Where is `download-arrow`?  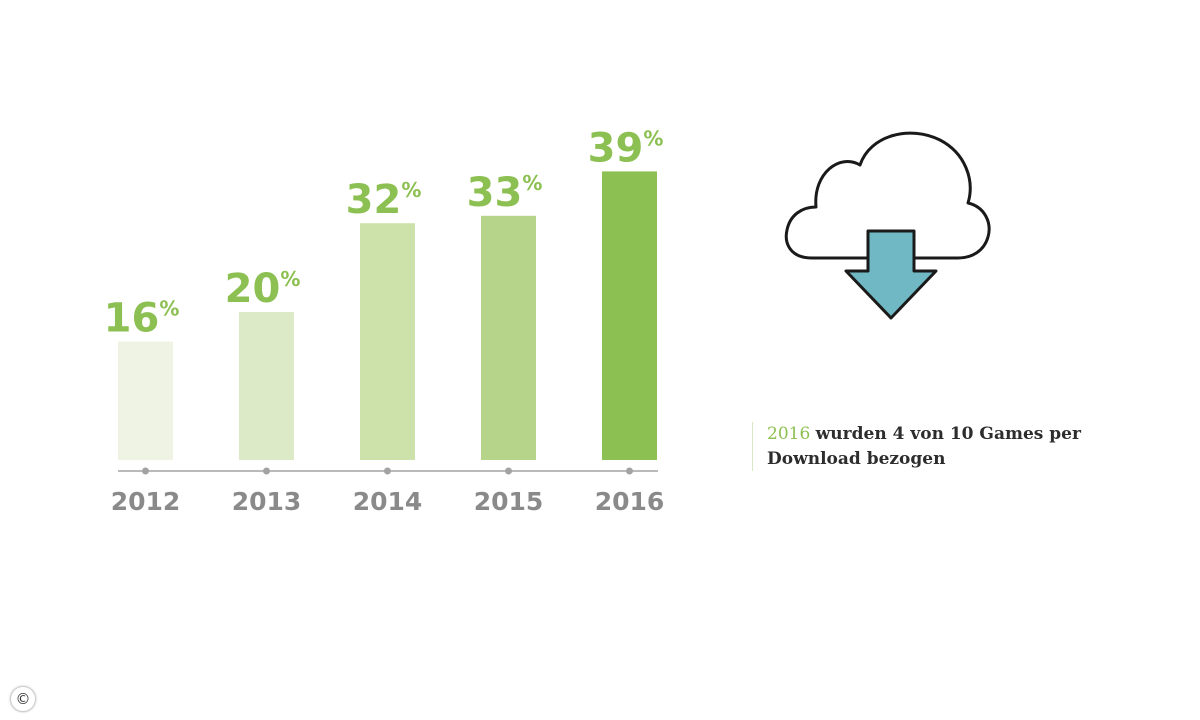 download-arrow is located at coordinates (891, 274).